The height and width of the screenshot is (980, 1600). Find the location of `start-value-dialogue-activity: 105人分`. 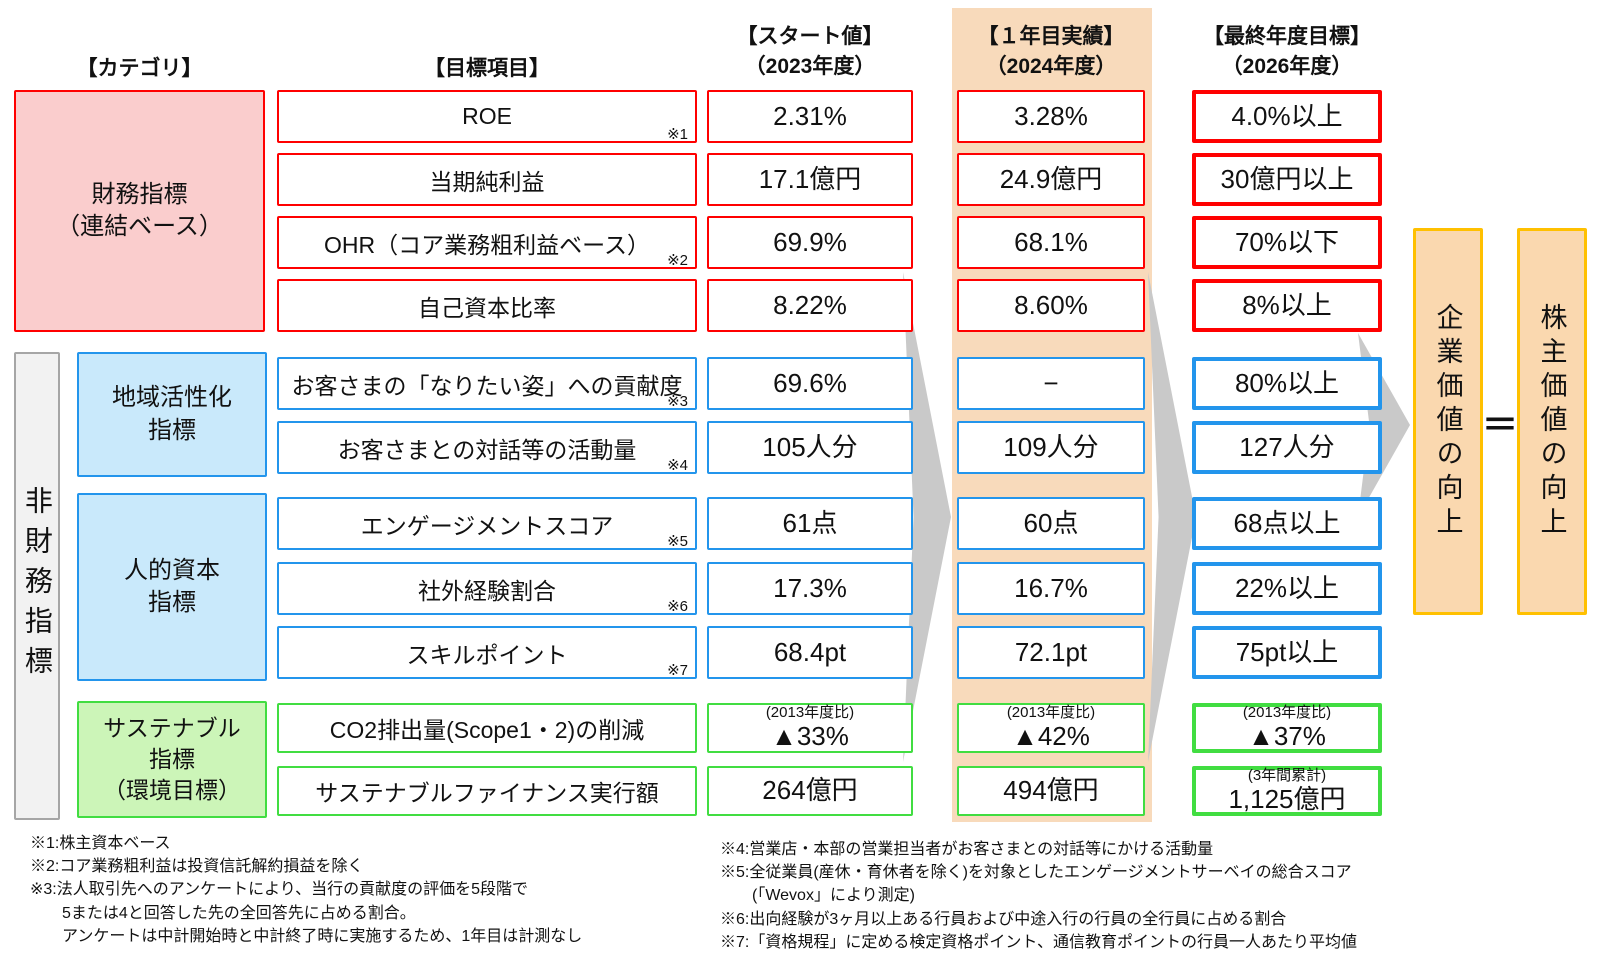

start-value-dialogue-activity: 105人分 is located at coordinates (810, 447).